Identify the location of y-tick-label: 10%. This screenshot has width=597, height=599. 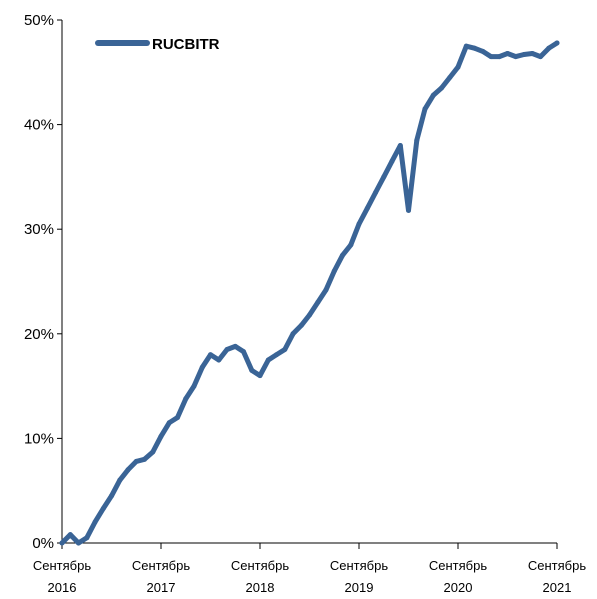
(39, 438).